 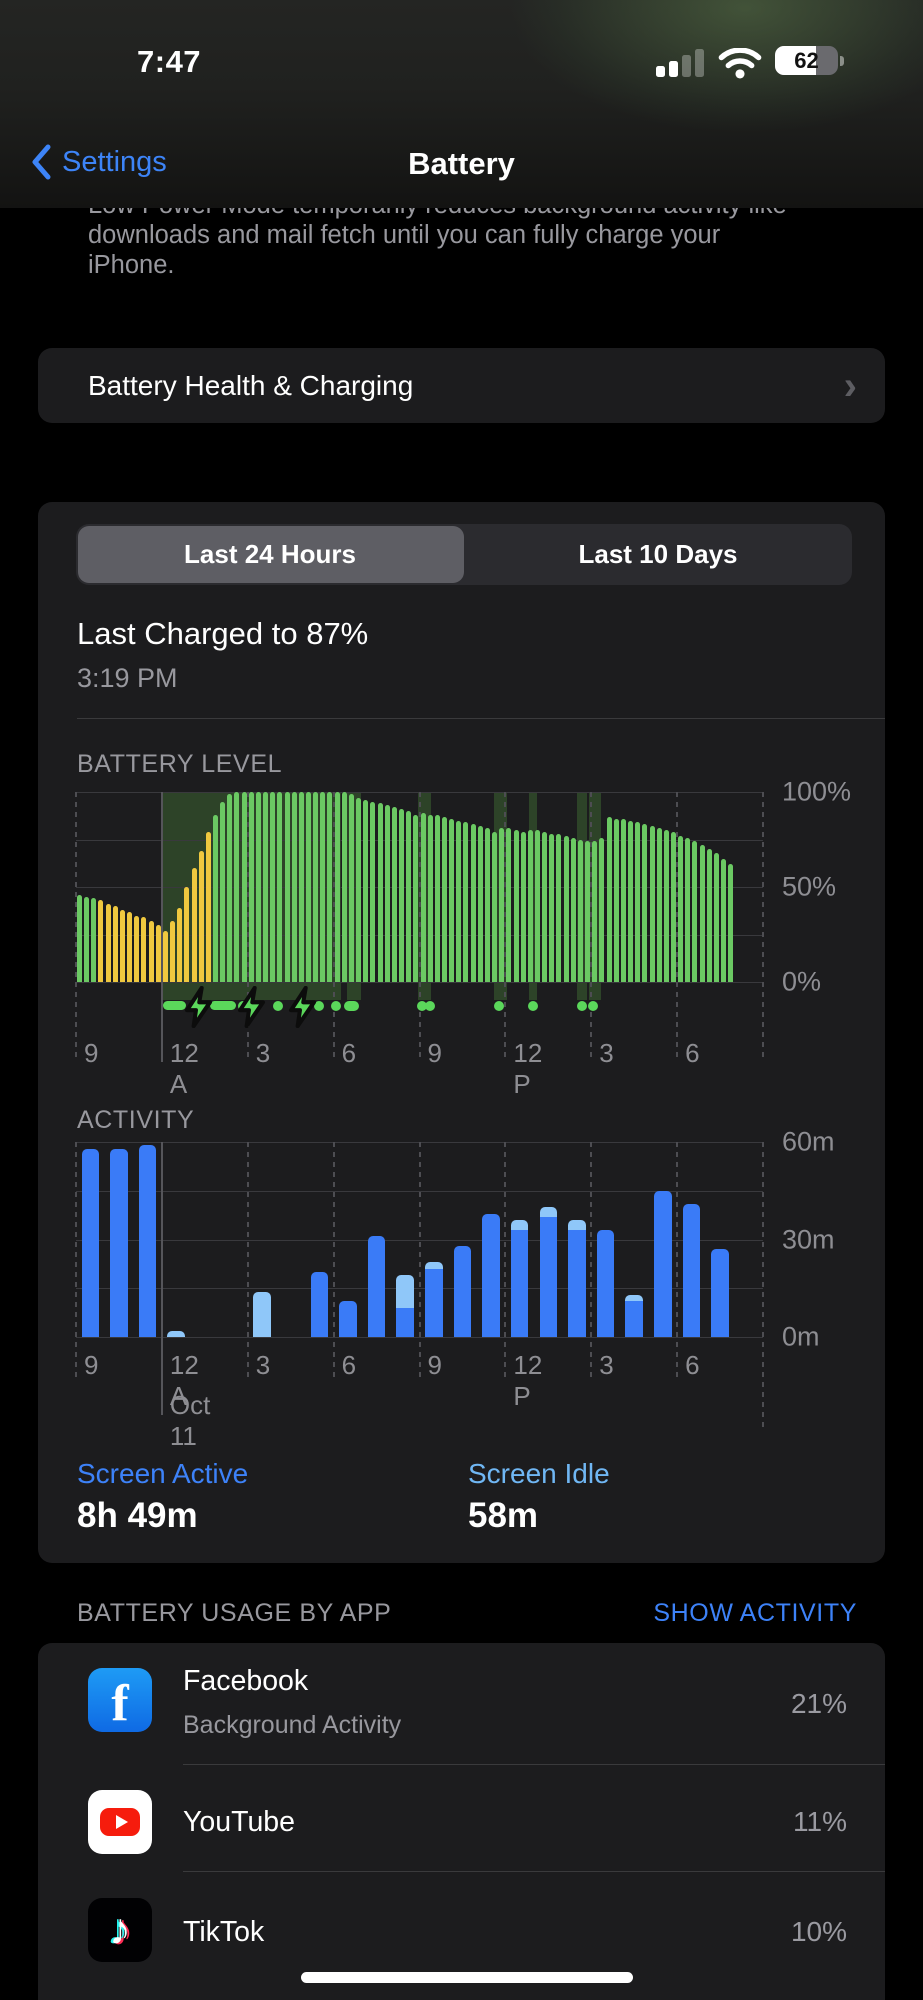 What do you see at coordinates (461, 1704) in the screenshot?
I see `app-row: f Facebook Background Activity 21%` at bounding box center [461, 1704].